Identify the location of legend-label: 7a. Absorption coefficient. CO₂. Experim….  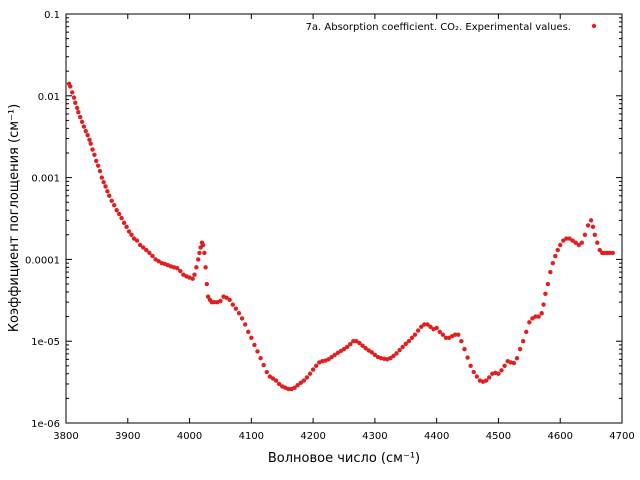
(438, 27).